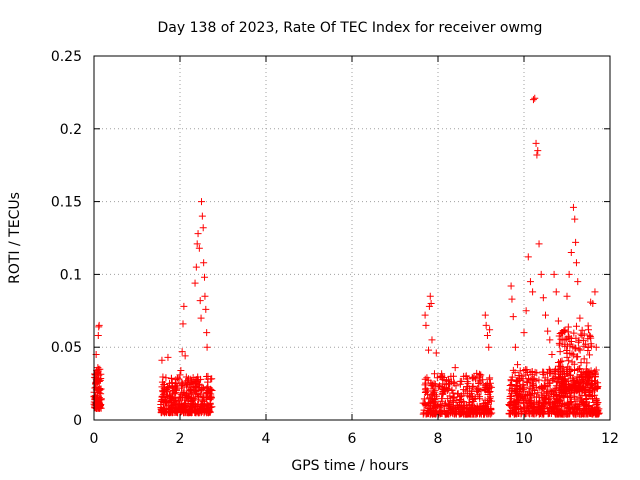  Describe the element at coordinates (349, 466) in the screenshot. I see `x-axis-label: GPS time / hours` at that location.